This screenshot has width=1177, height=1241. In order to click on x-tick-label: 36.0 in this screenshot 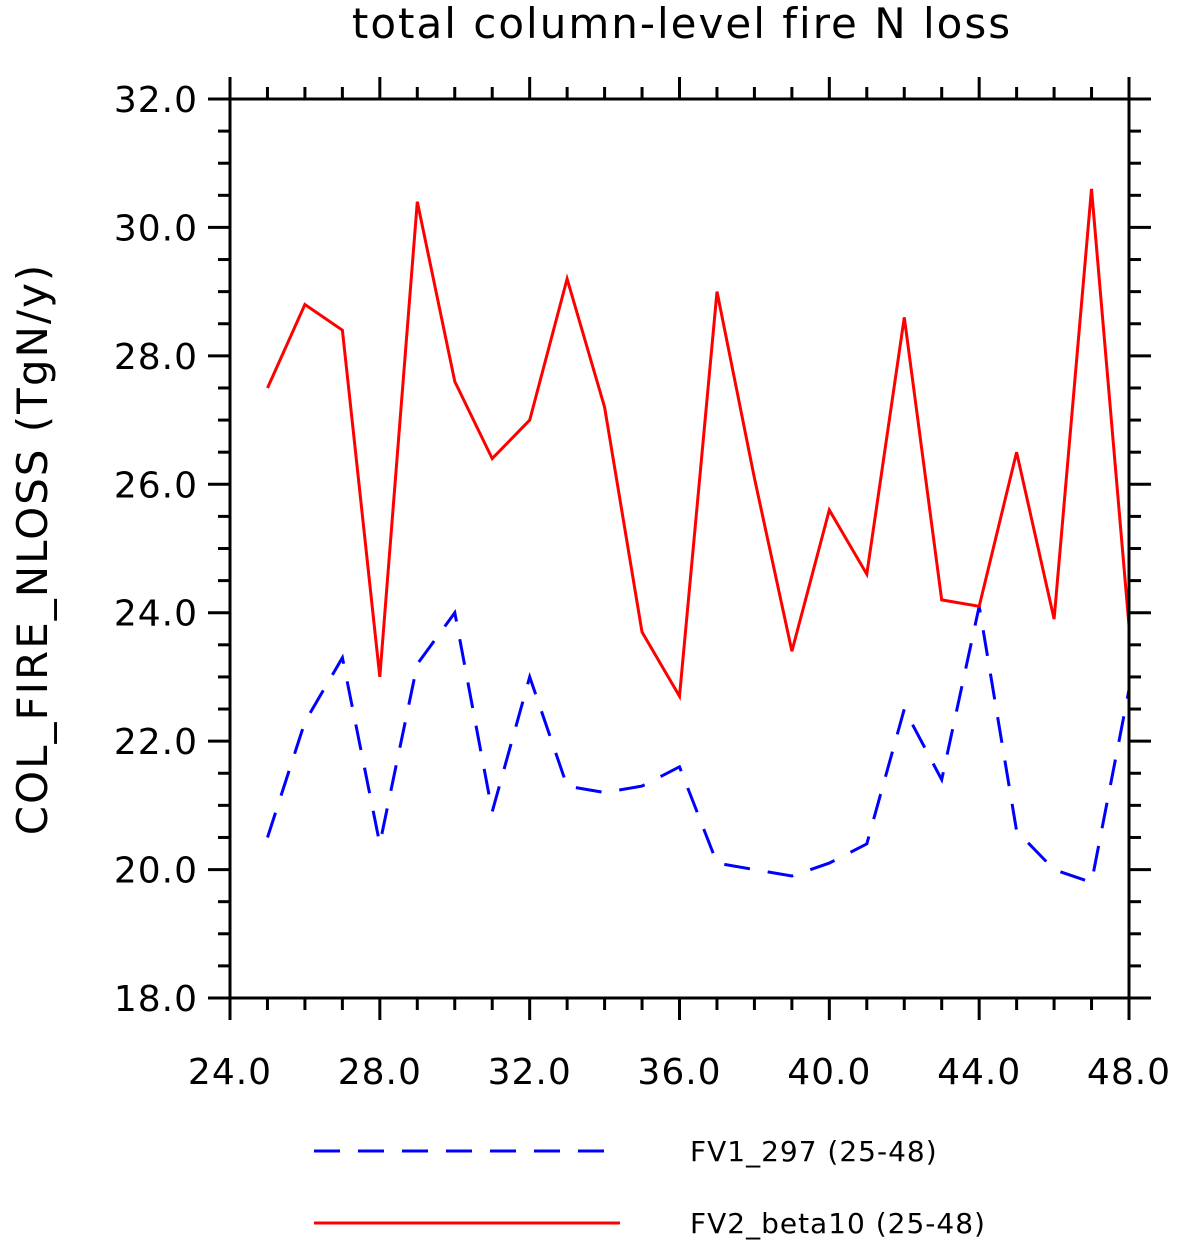, I will do `click(679, 1072)`.